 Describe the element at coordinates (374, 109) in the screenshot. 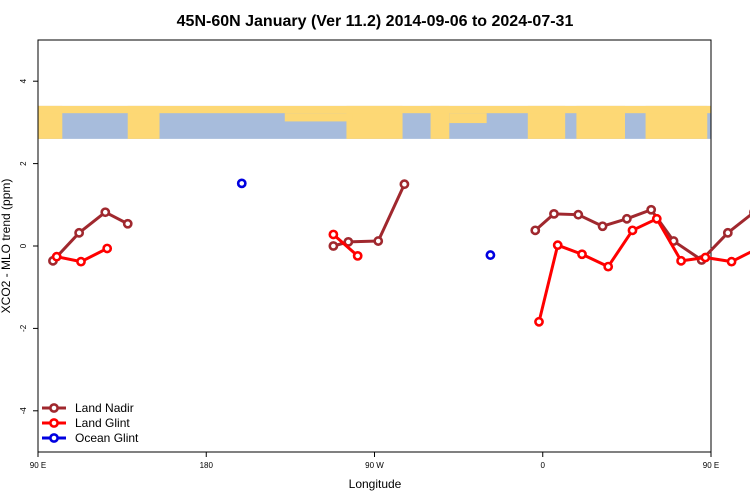

I see `map-land-north` at that location.